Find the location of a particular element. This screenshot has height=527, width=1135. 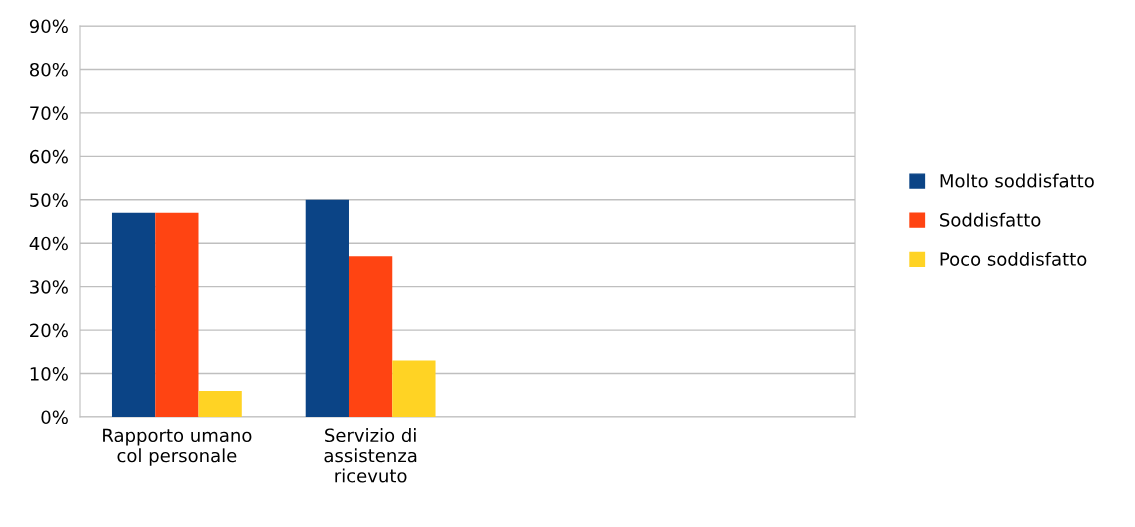

y-tick-label: 50% is located at coordinates (49, 200).